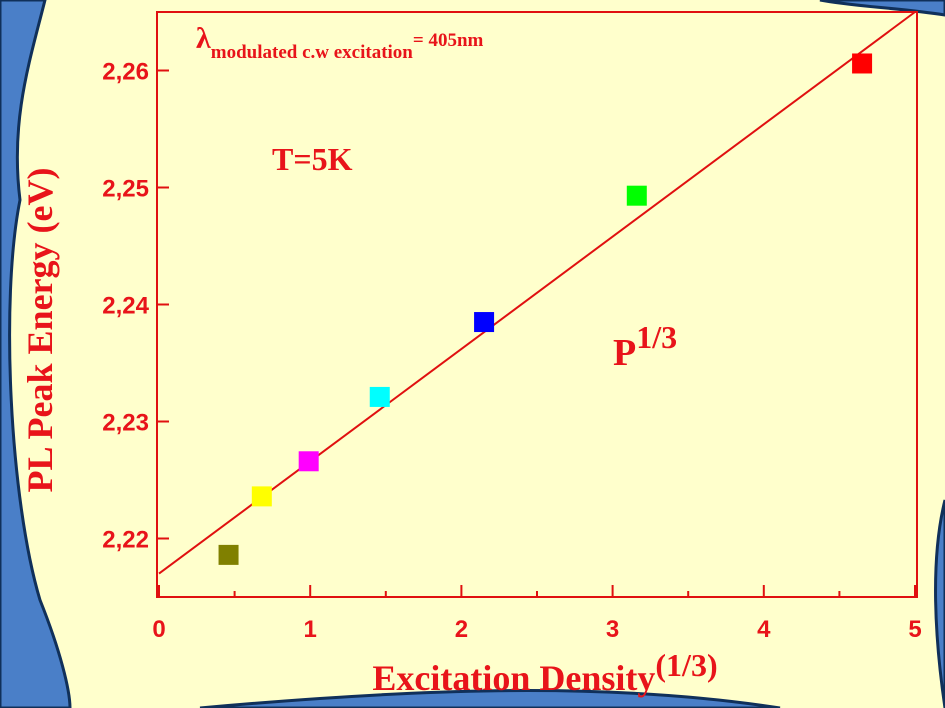 The image size is (945, 708). What do you see at coordinates (125, 72) in the screenshot?
I see `y-tick-label: 2,26` at bounding box center [125, 72].